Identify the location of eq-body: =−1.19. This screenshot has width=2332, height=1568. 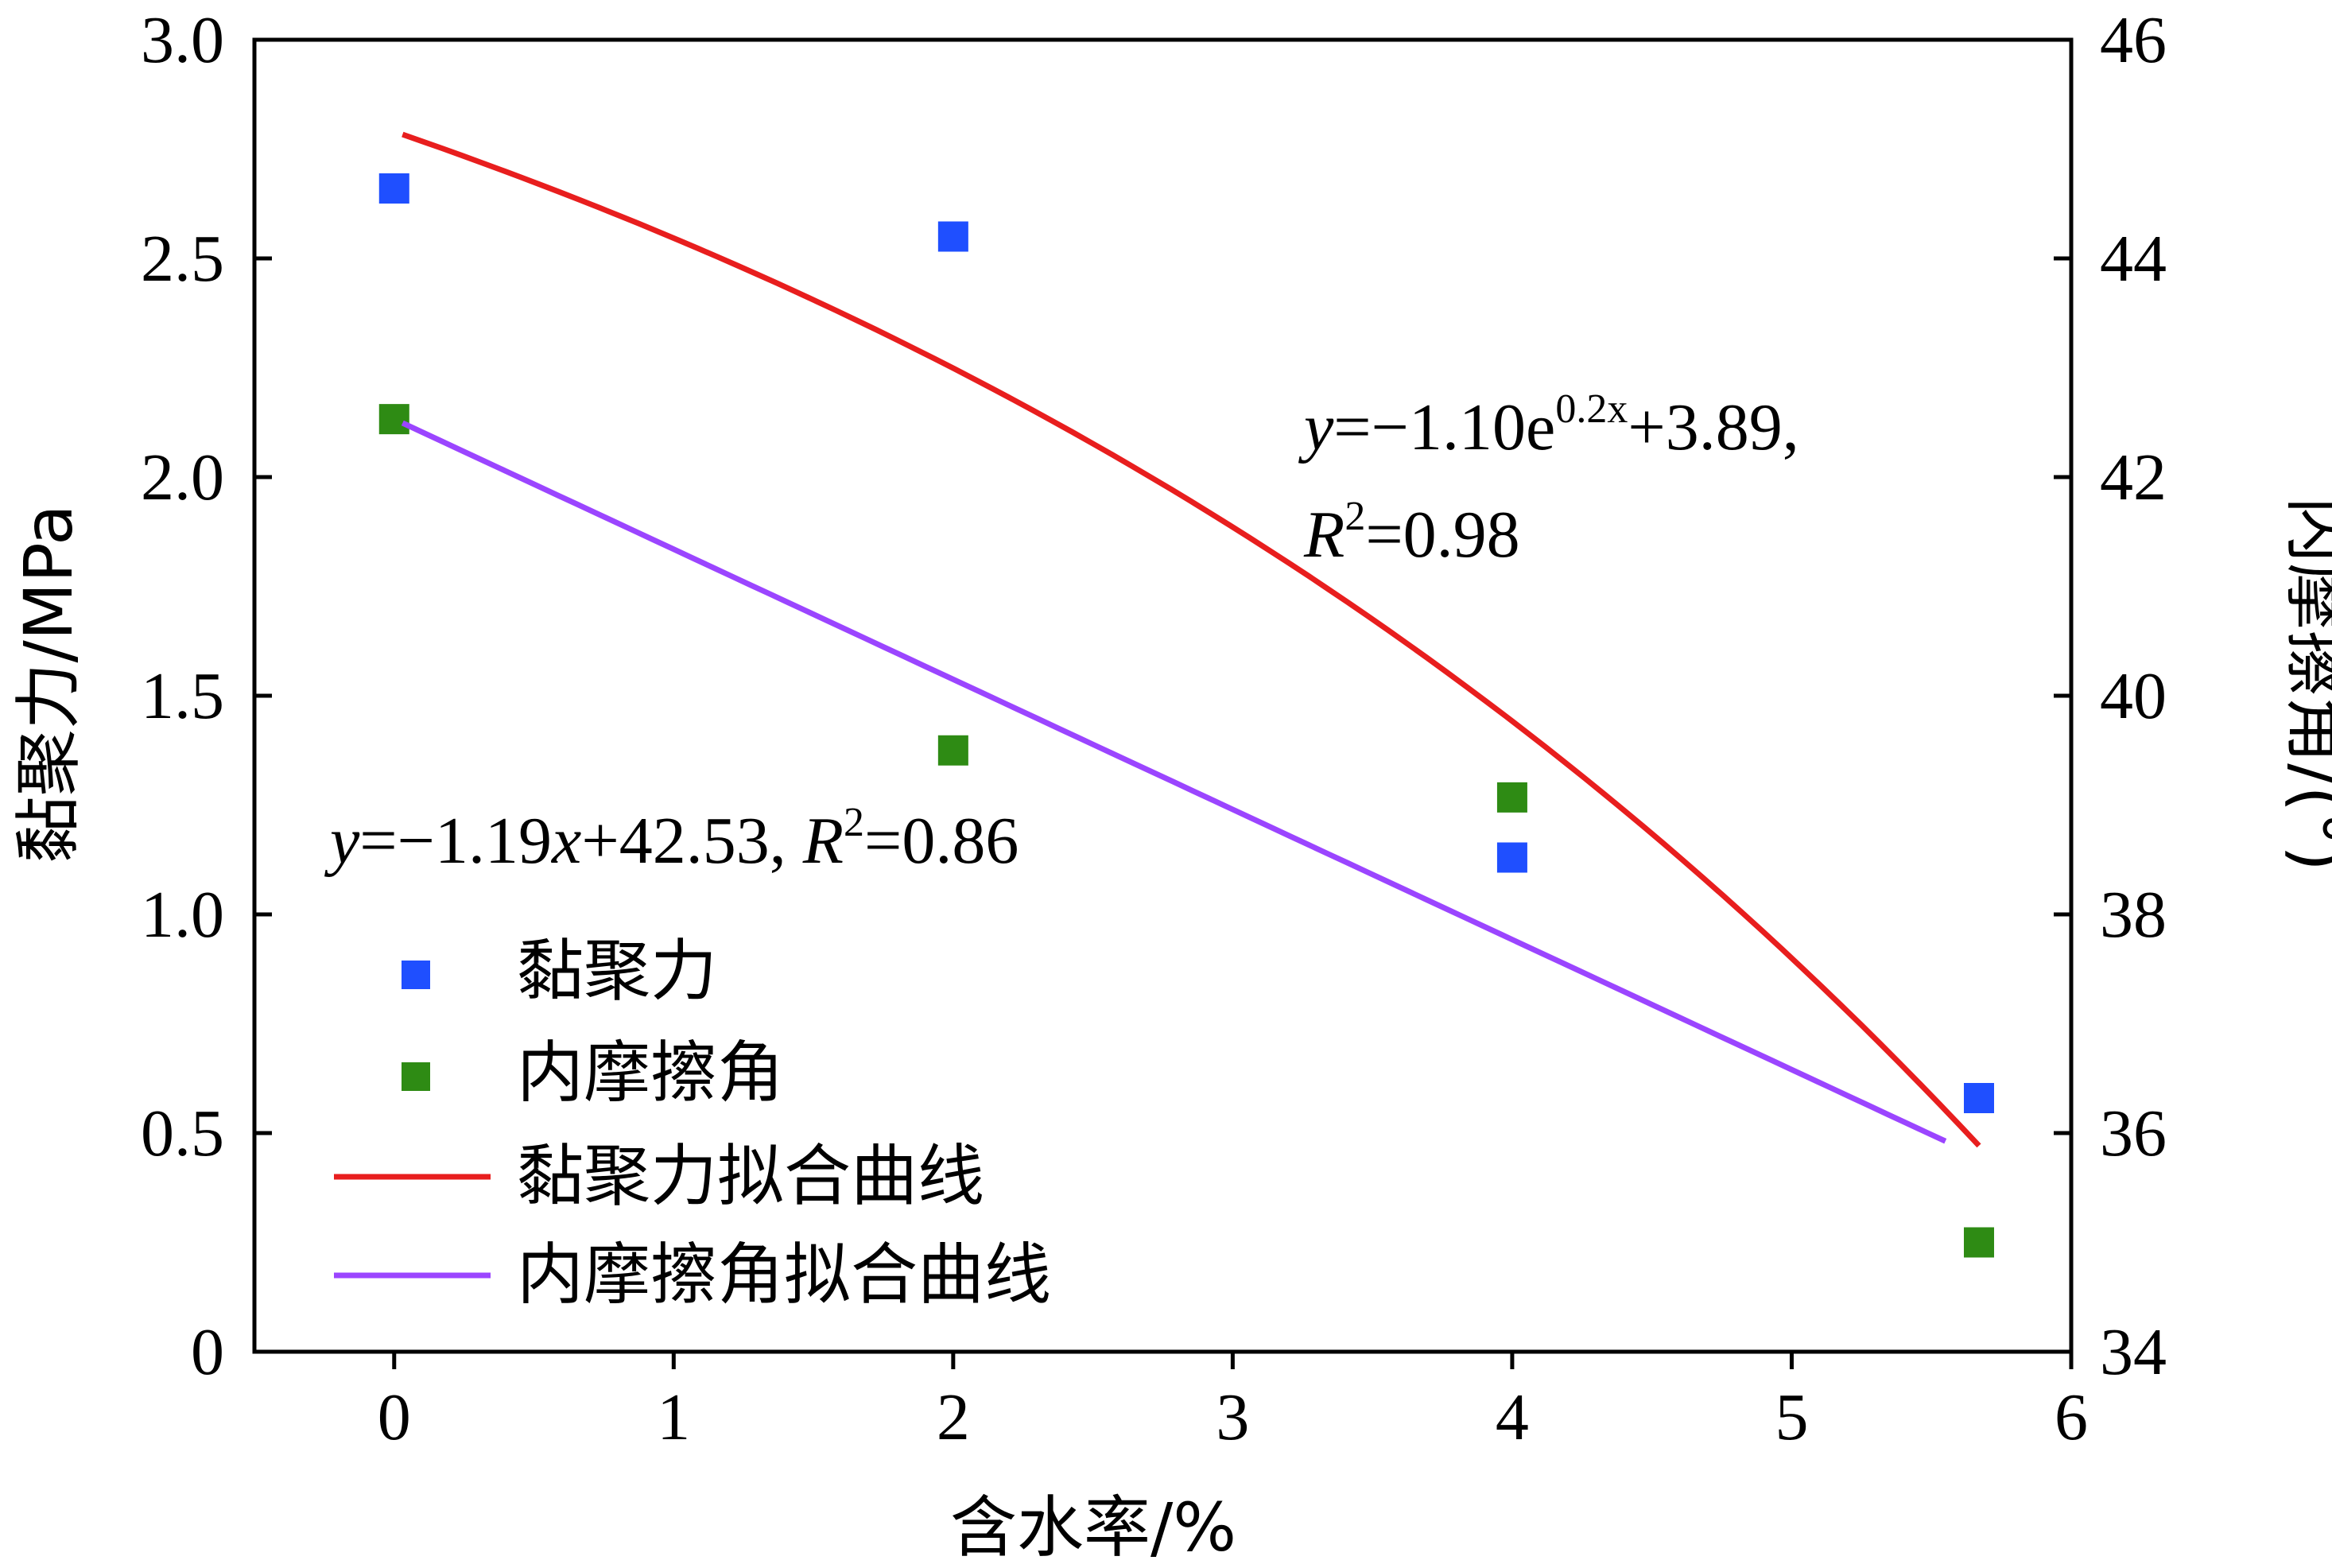
(455, 841).